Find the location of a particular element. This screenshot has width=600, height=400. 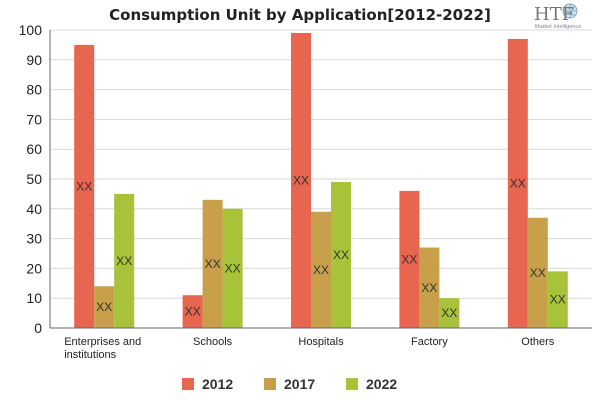

y-tick-label: 20 is located at coordinates (34, 268).